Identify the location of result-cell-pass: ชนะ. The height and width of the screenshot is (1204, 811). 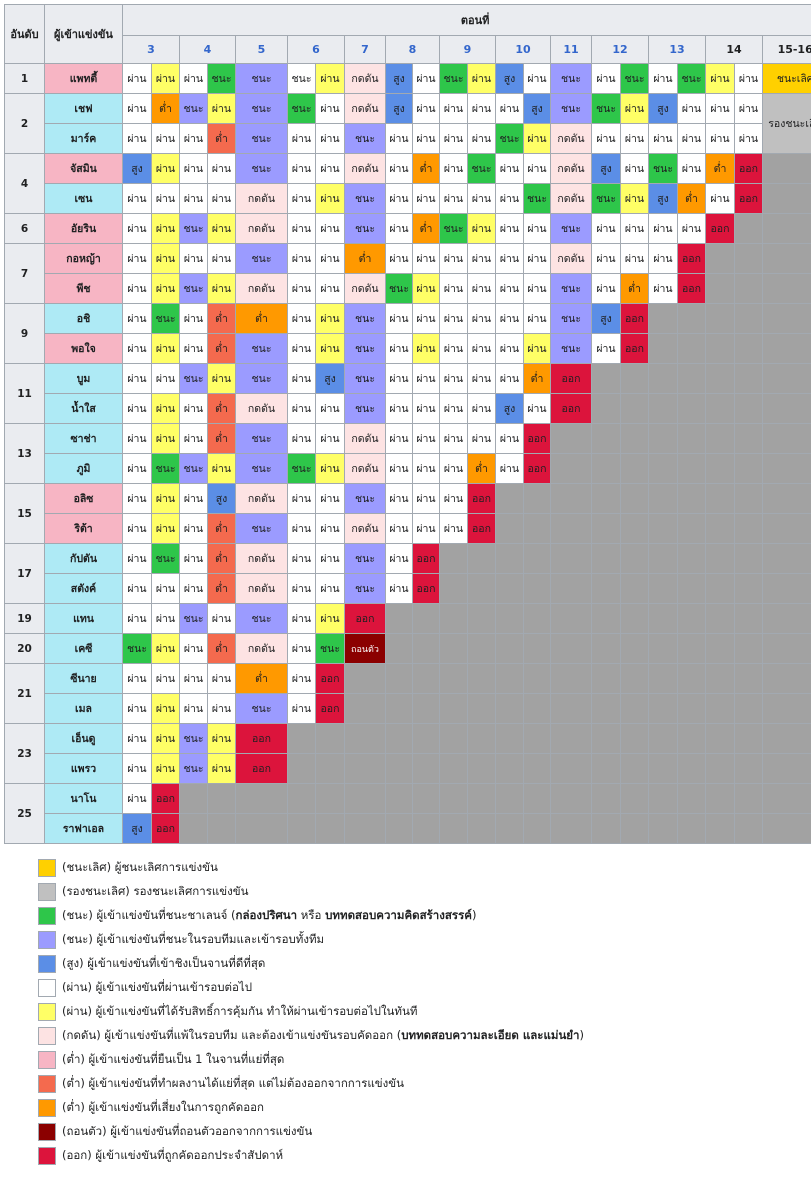
(302, 79).